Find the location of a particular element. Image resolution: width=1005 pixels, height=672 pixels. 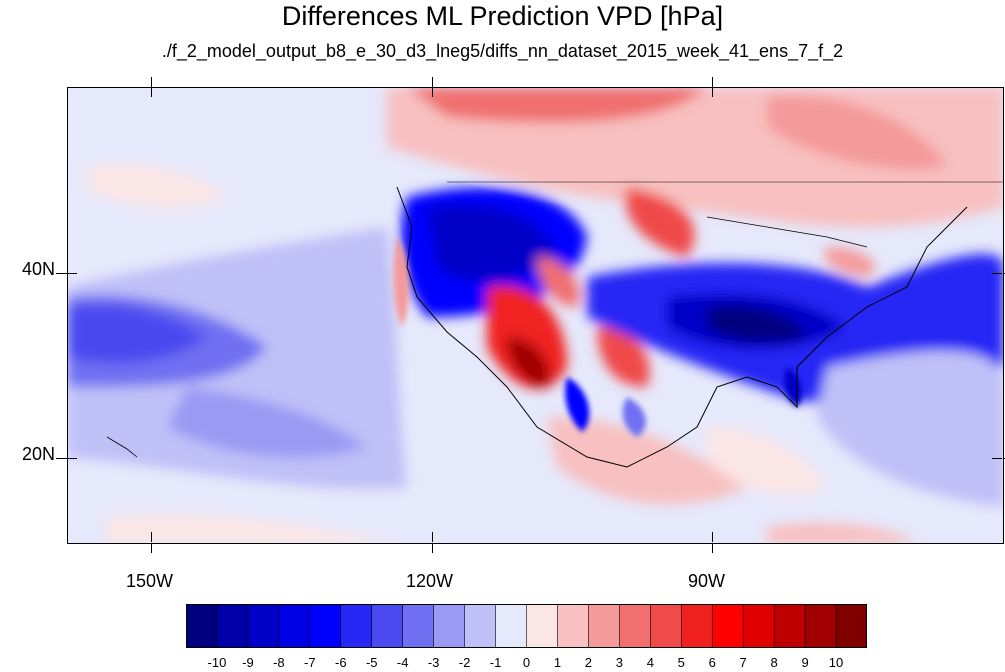

colorbar-label: 5 is located at coordinates (681, 662).